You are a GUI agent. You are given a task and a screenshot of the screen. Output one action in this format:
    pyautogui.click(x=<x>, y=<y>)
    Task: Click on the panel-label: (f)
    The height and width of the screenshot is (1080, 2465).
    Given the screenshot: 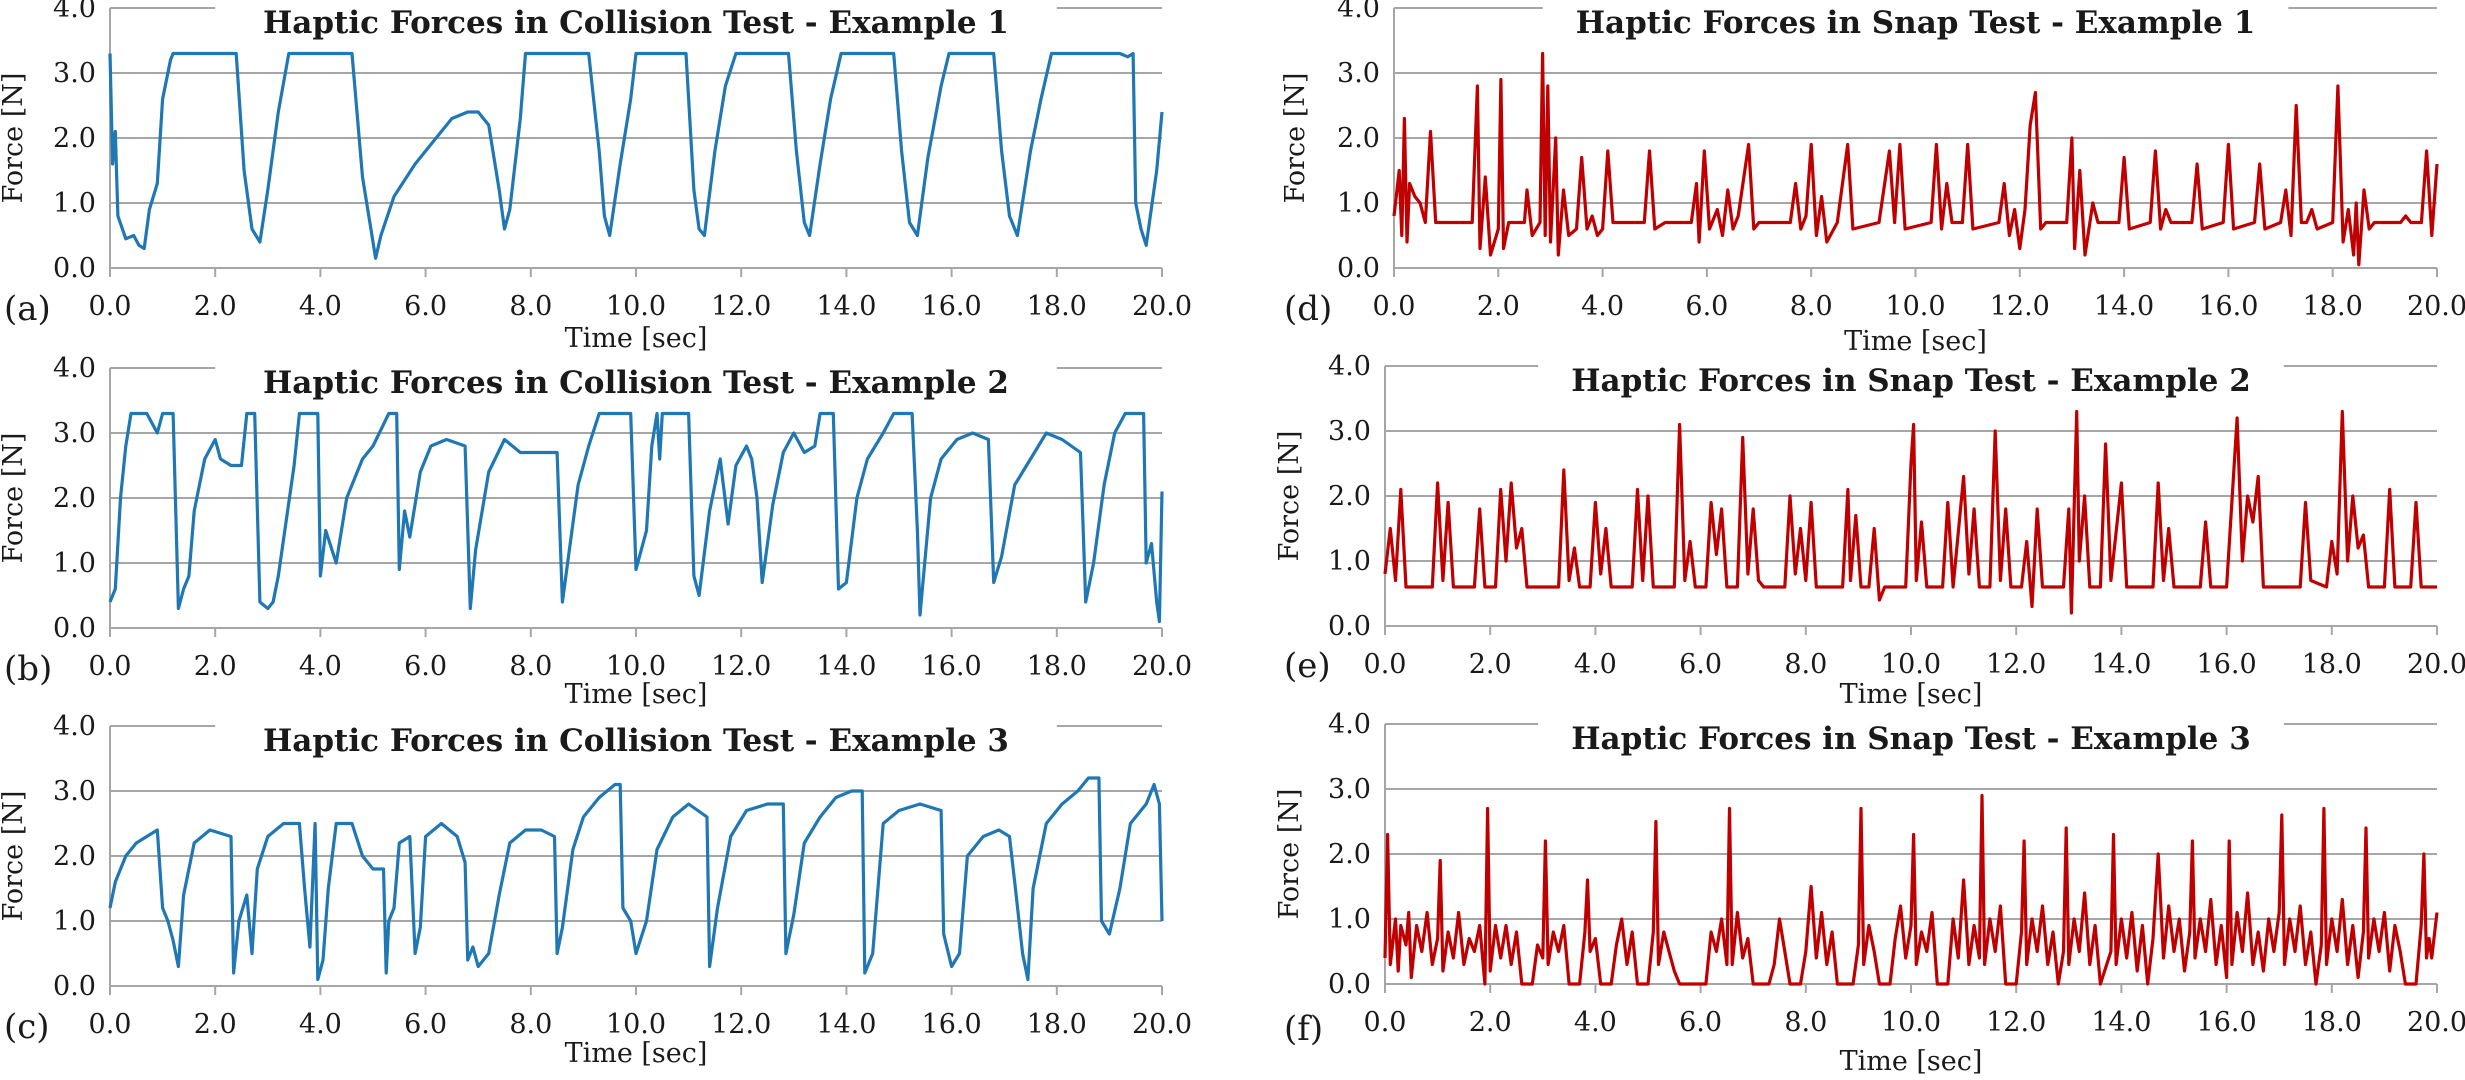 What is the action you would take?
    pyautogui.click(x=1303, y=1029)
    